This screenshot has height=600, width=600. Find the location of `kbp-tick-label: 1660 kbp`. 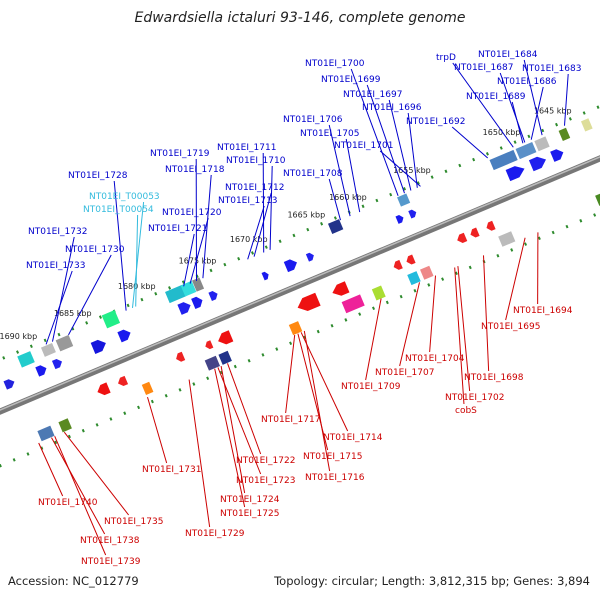

kbp-tick-label: 1660 kbp is located at coordinates (348, 197).